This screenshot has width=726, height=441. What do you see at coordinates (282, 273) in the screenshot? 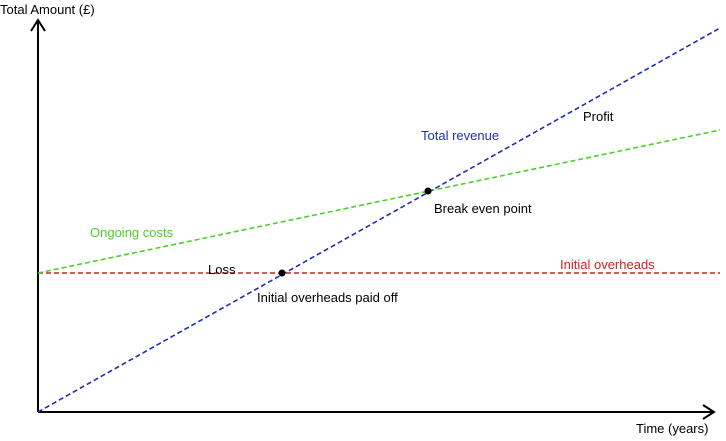
I see `overheads-paid-off-point` at bounding box center [282, 273].